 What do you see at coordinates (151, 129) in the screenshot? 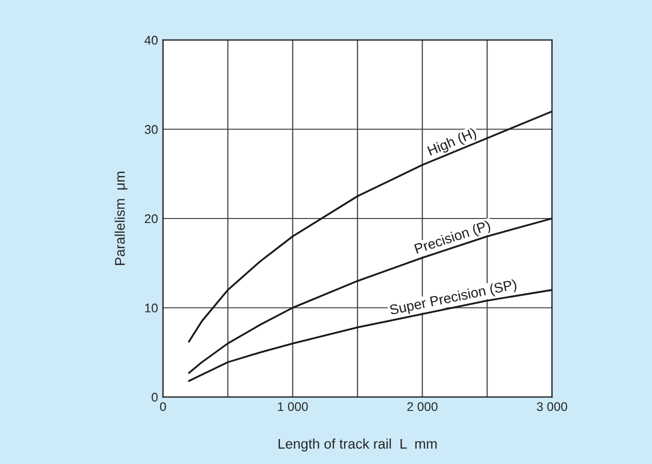
I see `y-tick-label: 30` at bounding box center [151, 129].